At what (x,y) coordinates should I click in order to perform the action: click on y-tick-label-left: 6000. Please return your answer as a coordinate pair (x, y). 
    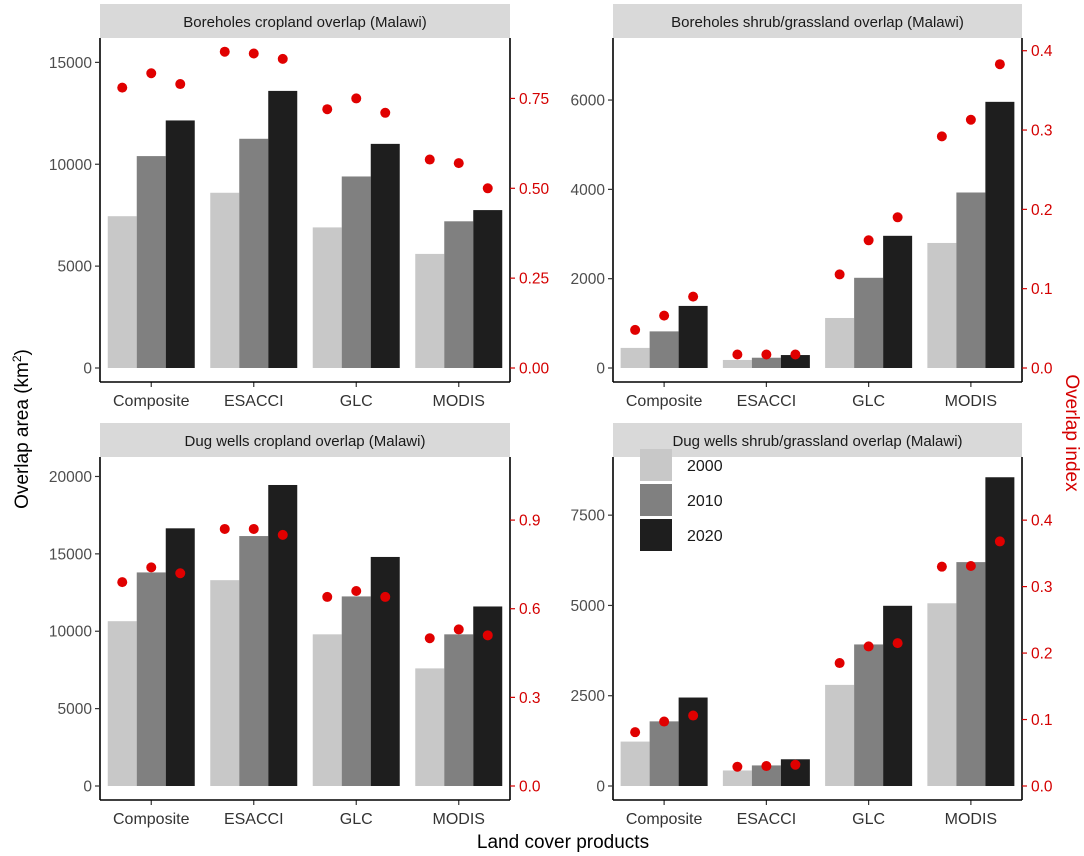
    Looking at the image, I should click on (588, 101).